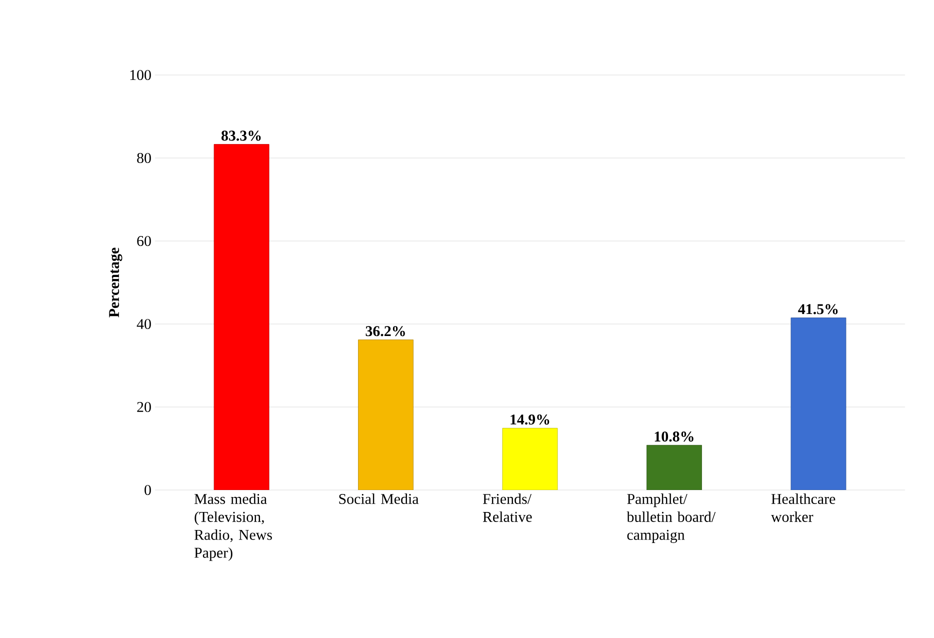 Image resolution: width=934 pixels, height=638 pixels. Describe the element at coordinates (671, 518) in the screenshot. I see `x-tick-label: Pamphlet/ bulletin board/ campaign` at that location.